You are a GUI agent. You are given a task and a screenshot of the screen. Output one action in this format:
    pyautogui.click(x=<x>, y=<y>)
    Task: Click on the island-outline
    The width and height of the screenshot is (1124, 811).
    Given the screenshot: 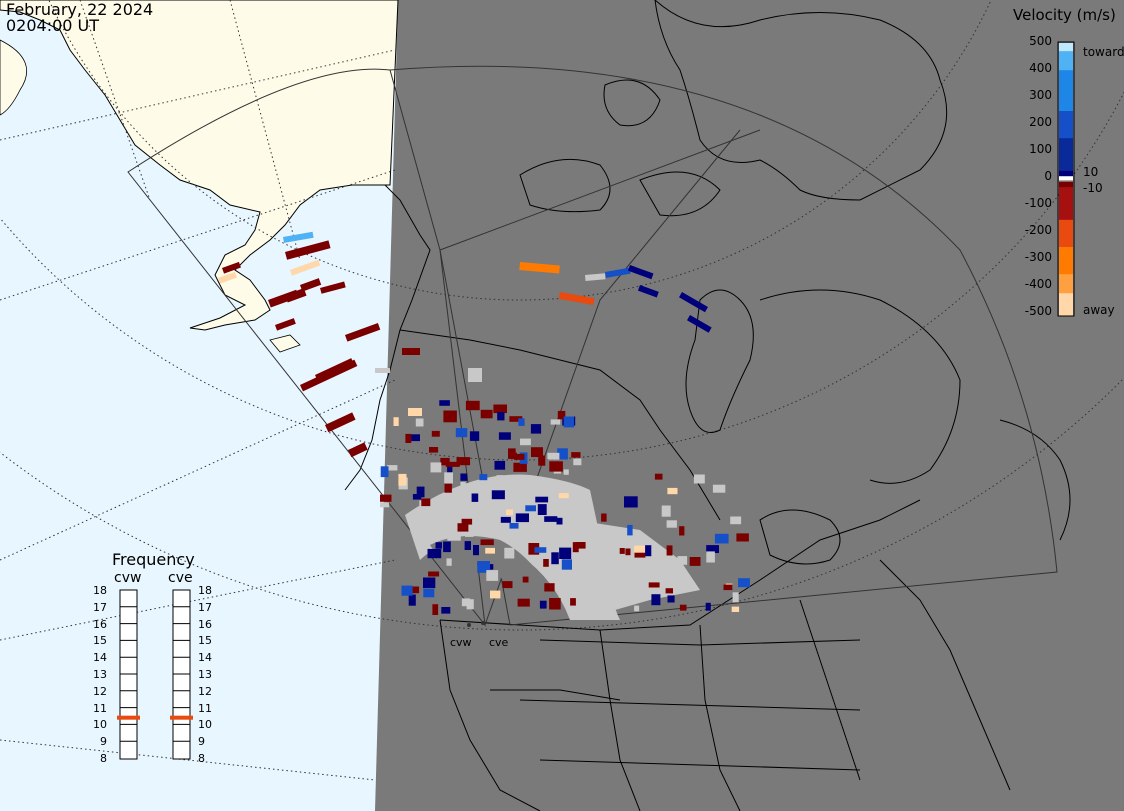 What is the action you would take?
    pyautogui.click(x=285, y=343)
    